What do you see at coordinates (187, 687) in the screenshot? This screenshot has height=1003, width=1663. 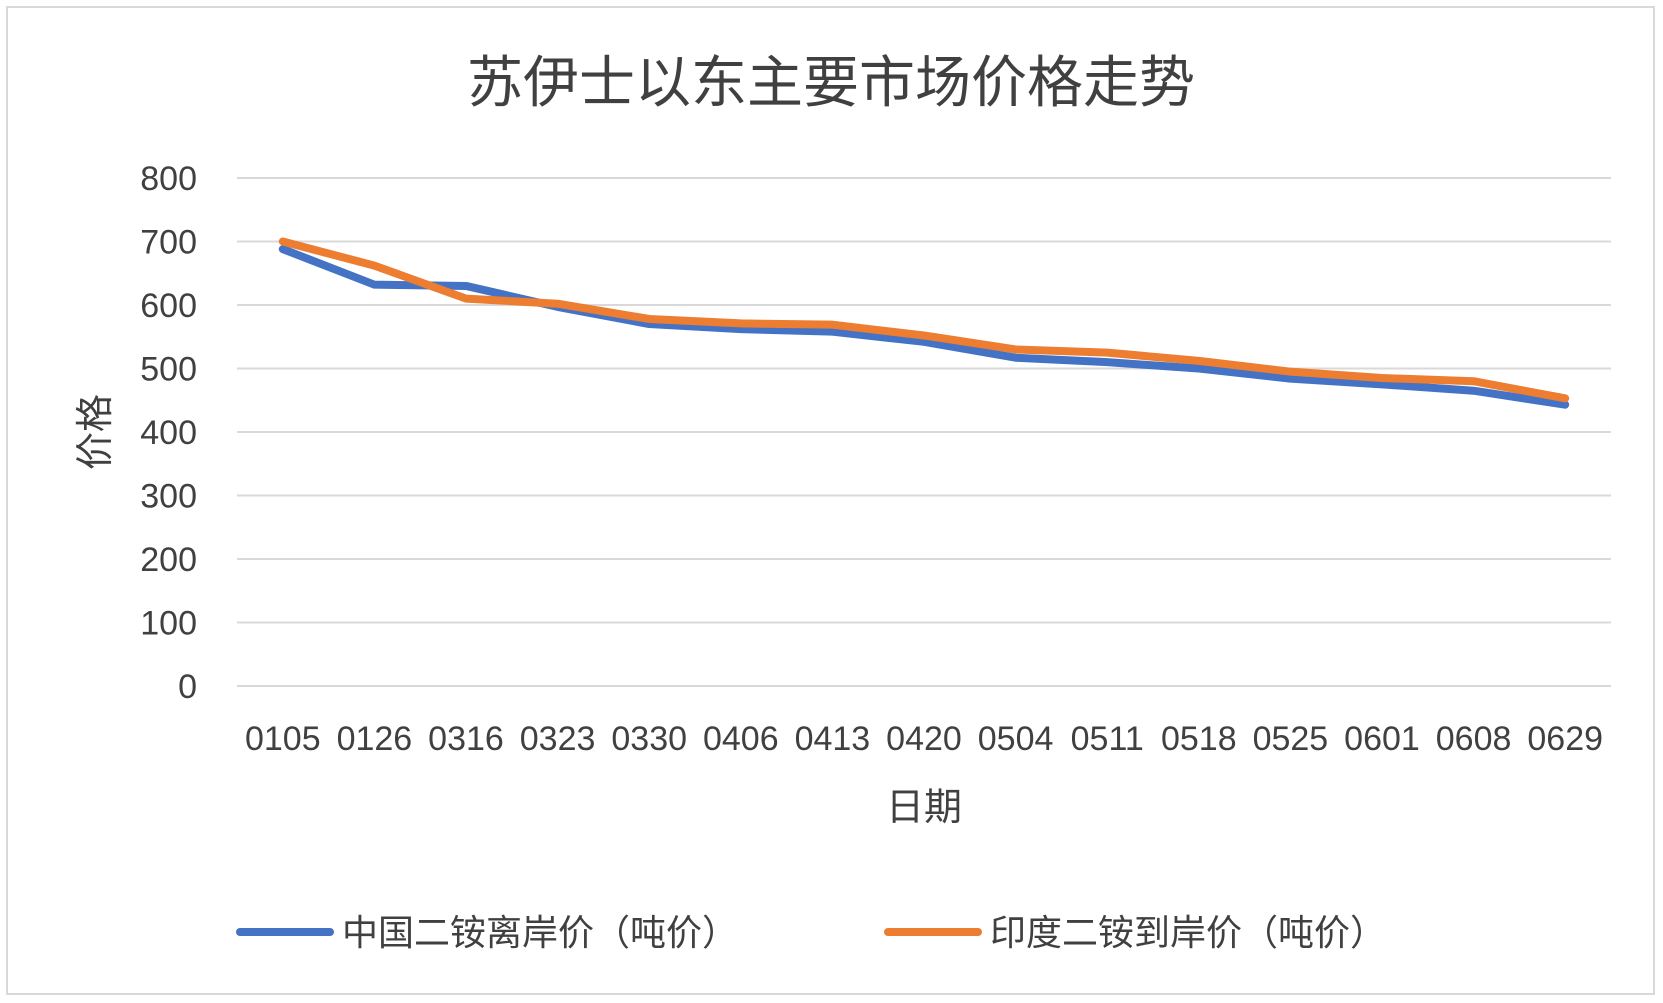 I see `y-tick-label: 0` at bounding box center [187, 687].